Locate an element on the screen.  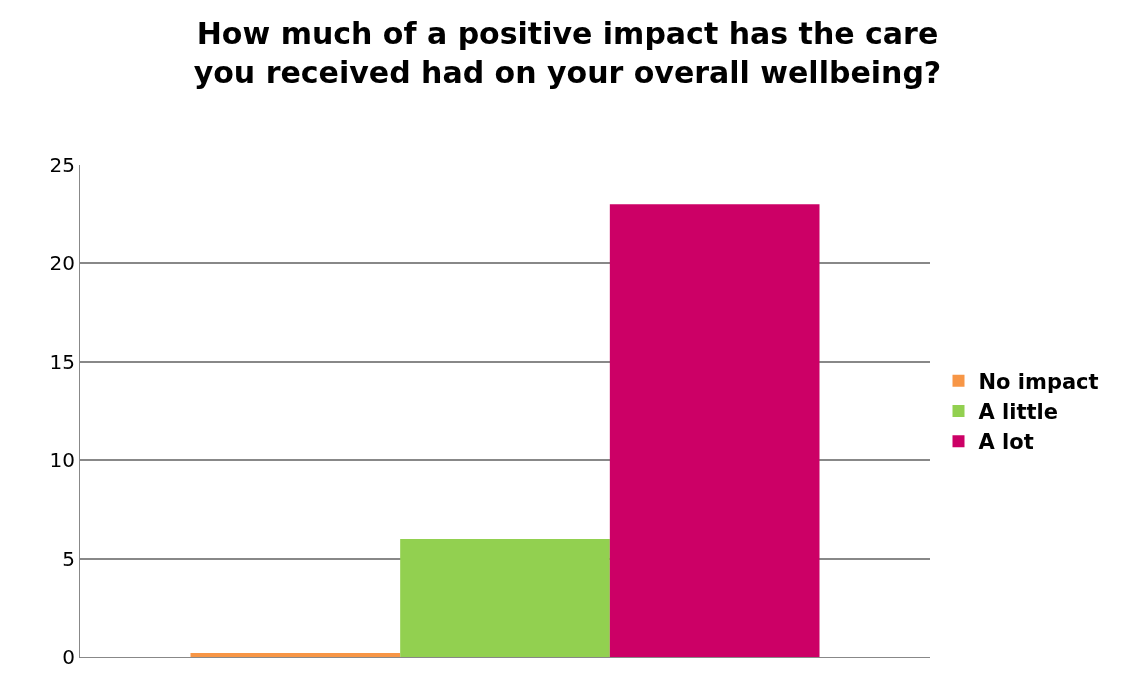
y-tick-label: 15 is located at coordinates (62, 361).